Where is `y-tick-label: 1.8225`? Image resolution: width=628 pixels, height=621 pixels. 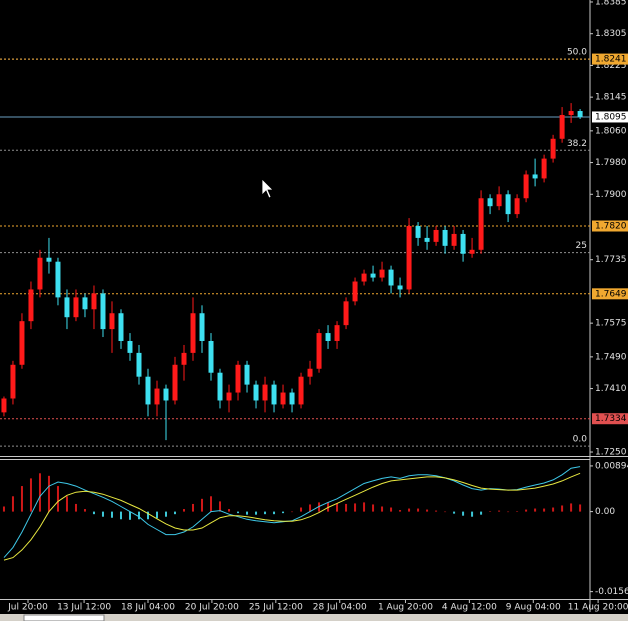 y-tick-label: 1.8225 is located at coordinates (611, 66).